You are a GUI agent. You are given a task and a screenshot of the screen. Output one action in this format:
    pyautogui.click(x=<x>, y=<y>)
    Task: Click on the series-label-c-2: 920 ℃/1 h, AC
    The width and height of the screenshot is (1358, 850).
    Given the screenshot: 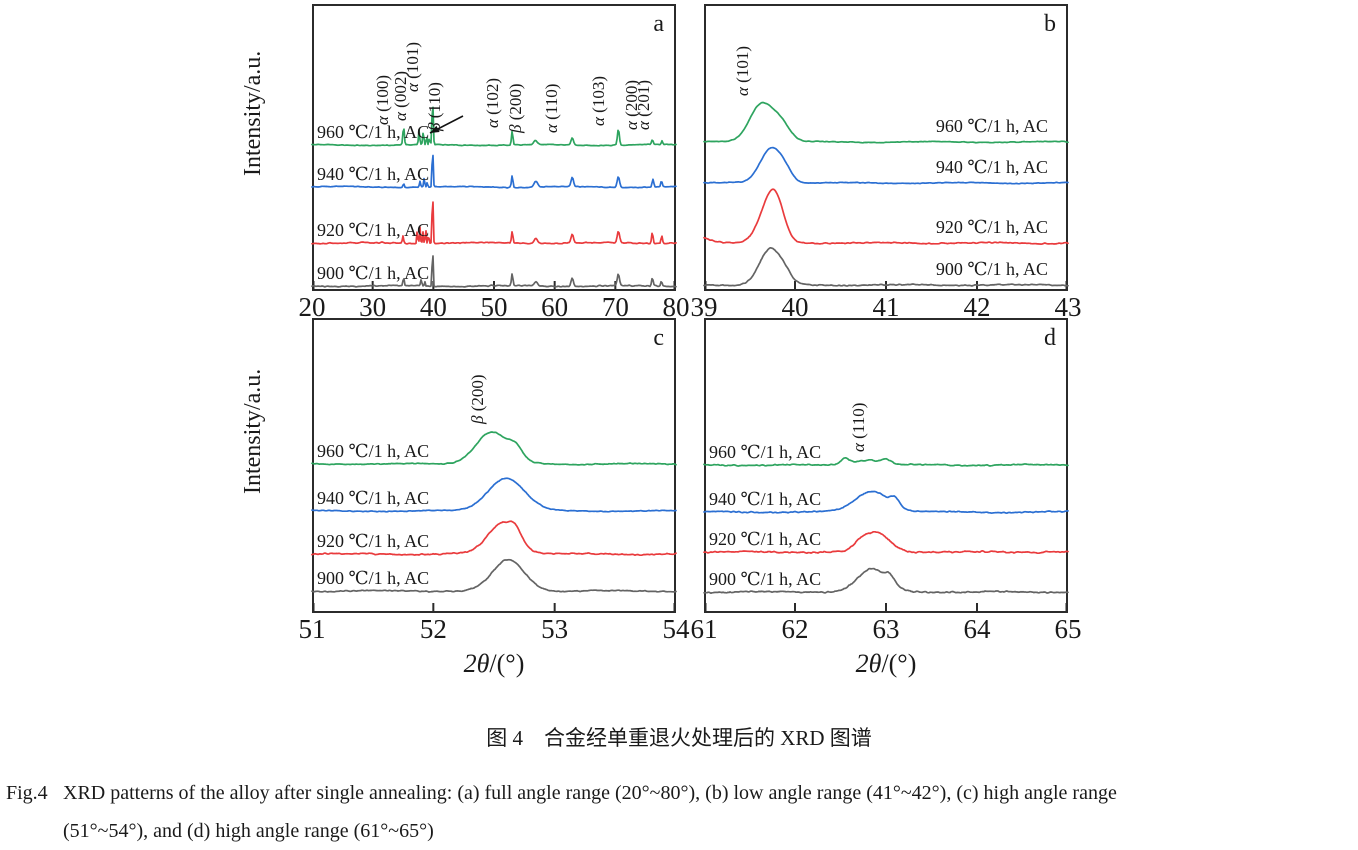 What is the action you would take?
    pyautogui.click(x=373, y=541)
    